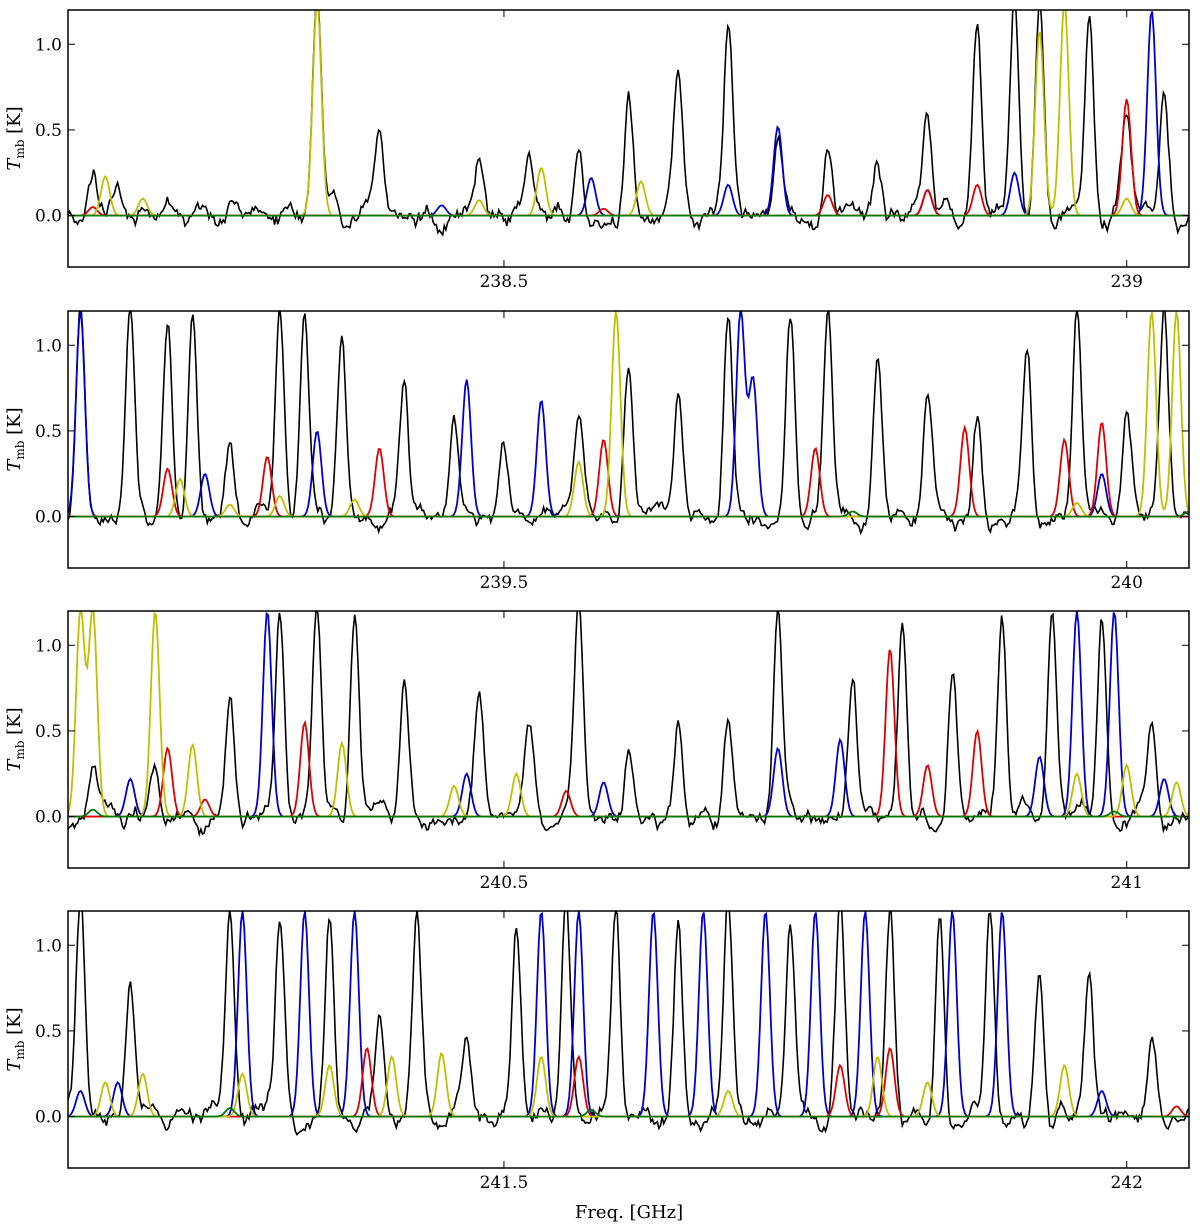 This screenshot has height=1231, width=1200. What do you see at coordinates (1126, 583) in the screenshot?
I see `x-tick-label: 240` at bounding box center [1126, 583].